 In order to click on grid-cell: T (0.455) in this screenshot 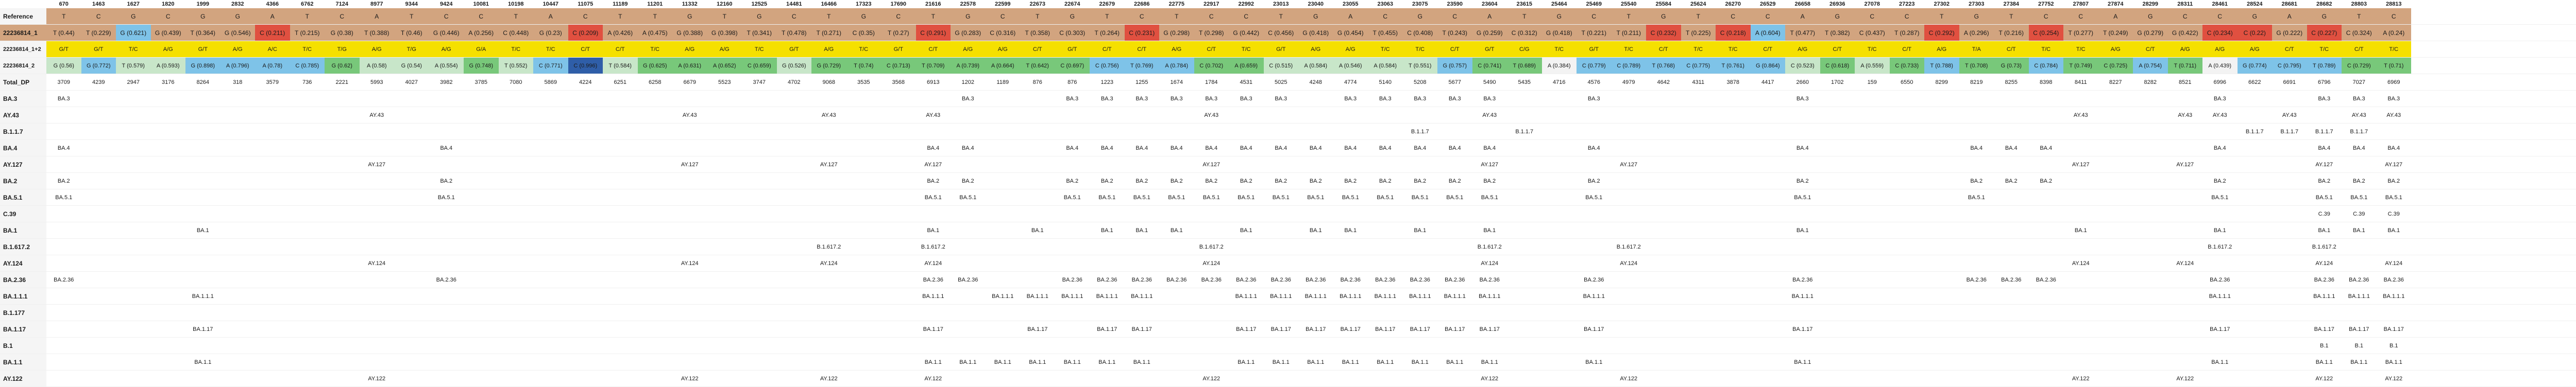, I will do `click(1385, 33)`.